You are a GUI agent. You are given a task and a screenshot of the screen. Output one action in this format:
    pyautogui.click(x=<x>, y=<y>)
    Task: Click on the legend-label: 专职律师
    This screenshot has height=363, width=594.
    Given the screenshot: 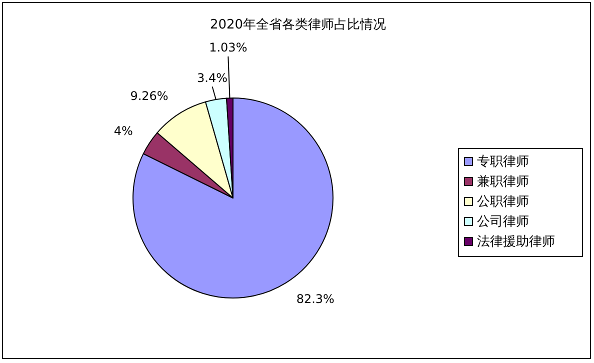 What is the action you would take?
    pyautogui.click(x=503, y=162)
    